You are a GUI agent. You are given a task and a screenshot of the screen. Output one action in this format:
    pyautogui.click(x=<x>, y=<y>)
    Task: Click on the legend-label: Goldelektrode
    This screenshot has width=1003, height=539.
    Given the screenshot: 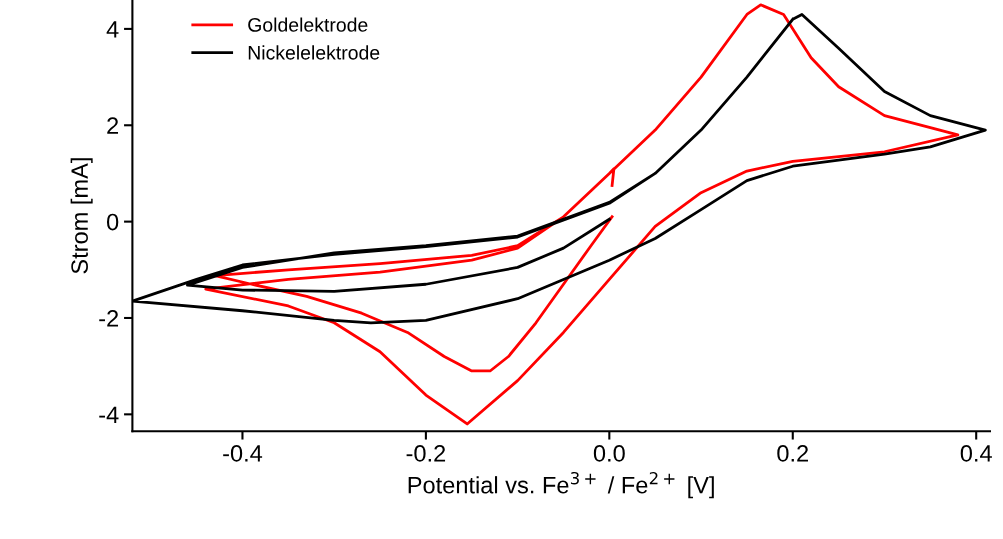 What is the action you would take?
    pyautogui.click(x=308, y=24)
    